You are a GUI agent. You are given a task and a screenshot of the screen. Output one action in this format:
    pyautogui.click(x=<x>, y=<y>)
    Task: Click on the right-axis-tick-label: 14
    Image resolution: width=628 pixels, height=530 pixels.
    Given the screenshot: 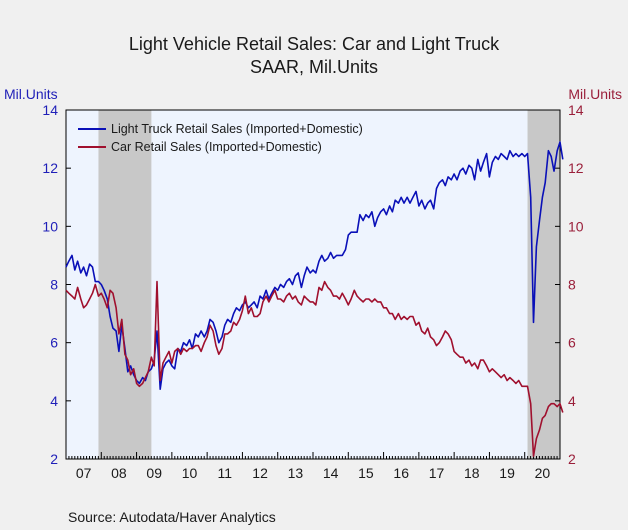 What is the action you would take?
    pyautogui.click(x=576, y=110)
    